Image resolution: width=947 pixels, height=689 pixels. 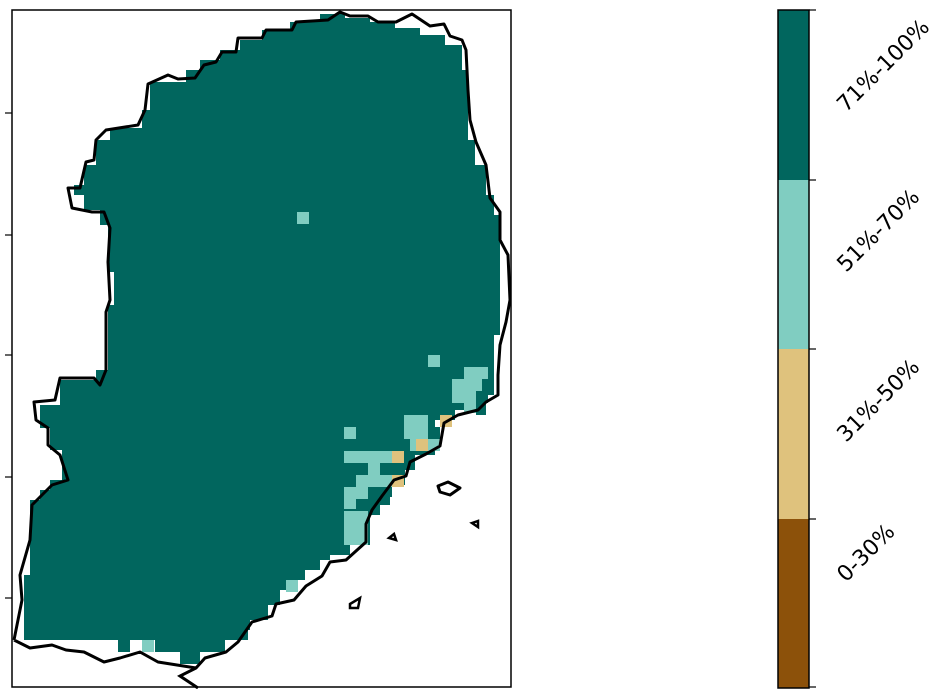 What do you see at coordinates (884, 66) in the screenshot?
I see `colorbar-label-71-100: 71%-100%` at bounding box center [884, 66].